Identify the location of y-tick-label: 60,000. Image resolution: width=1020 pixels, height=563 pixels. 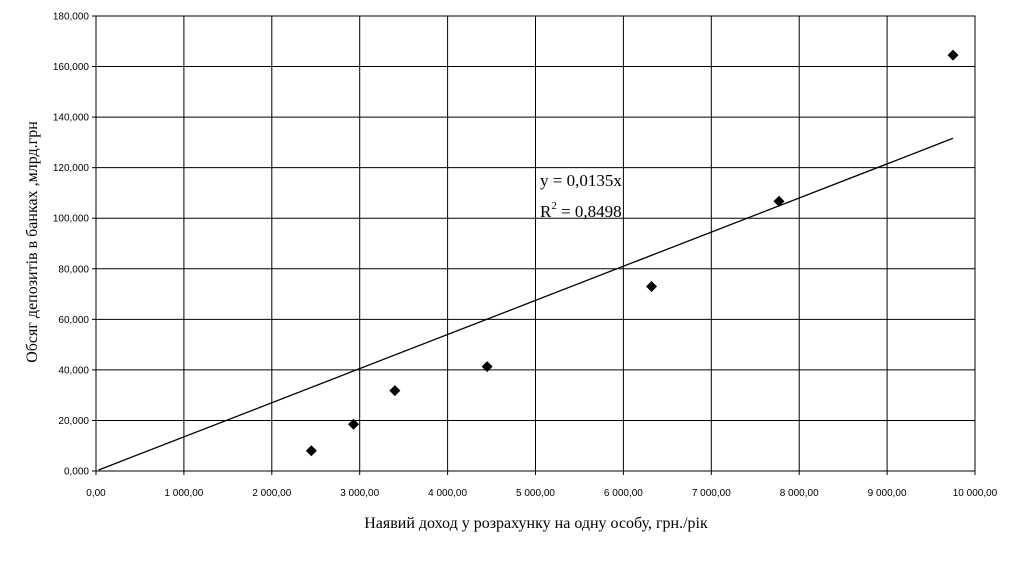
(73, 320).